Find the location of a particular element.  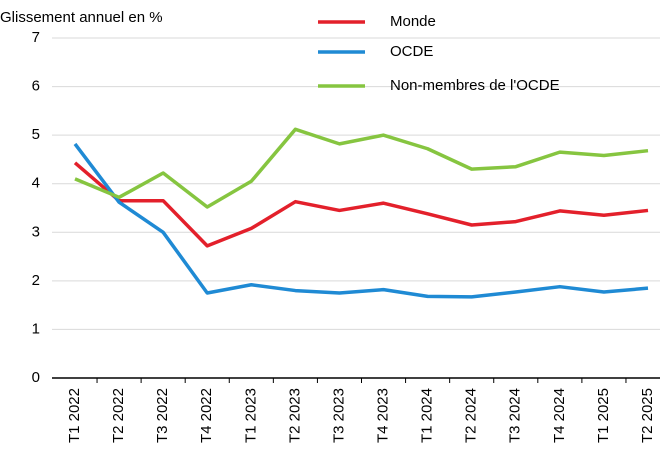

y-axis-label: Glissement annuel en % is located at coordinates (81, 17).